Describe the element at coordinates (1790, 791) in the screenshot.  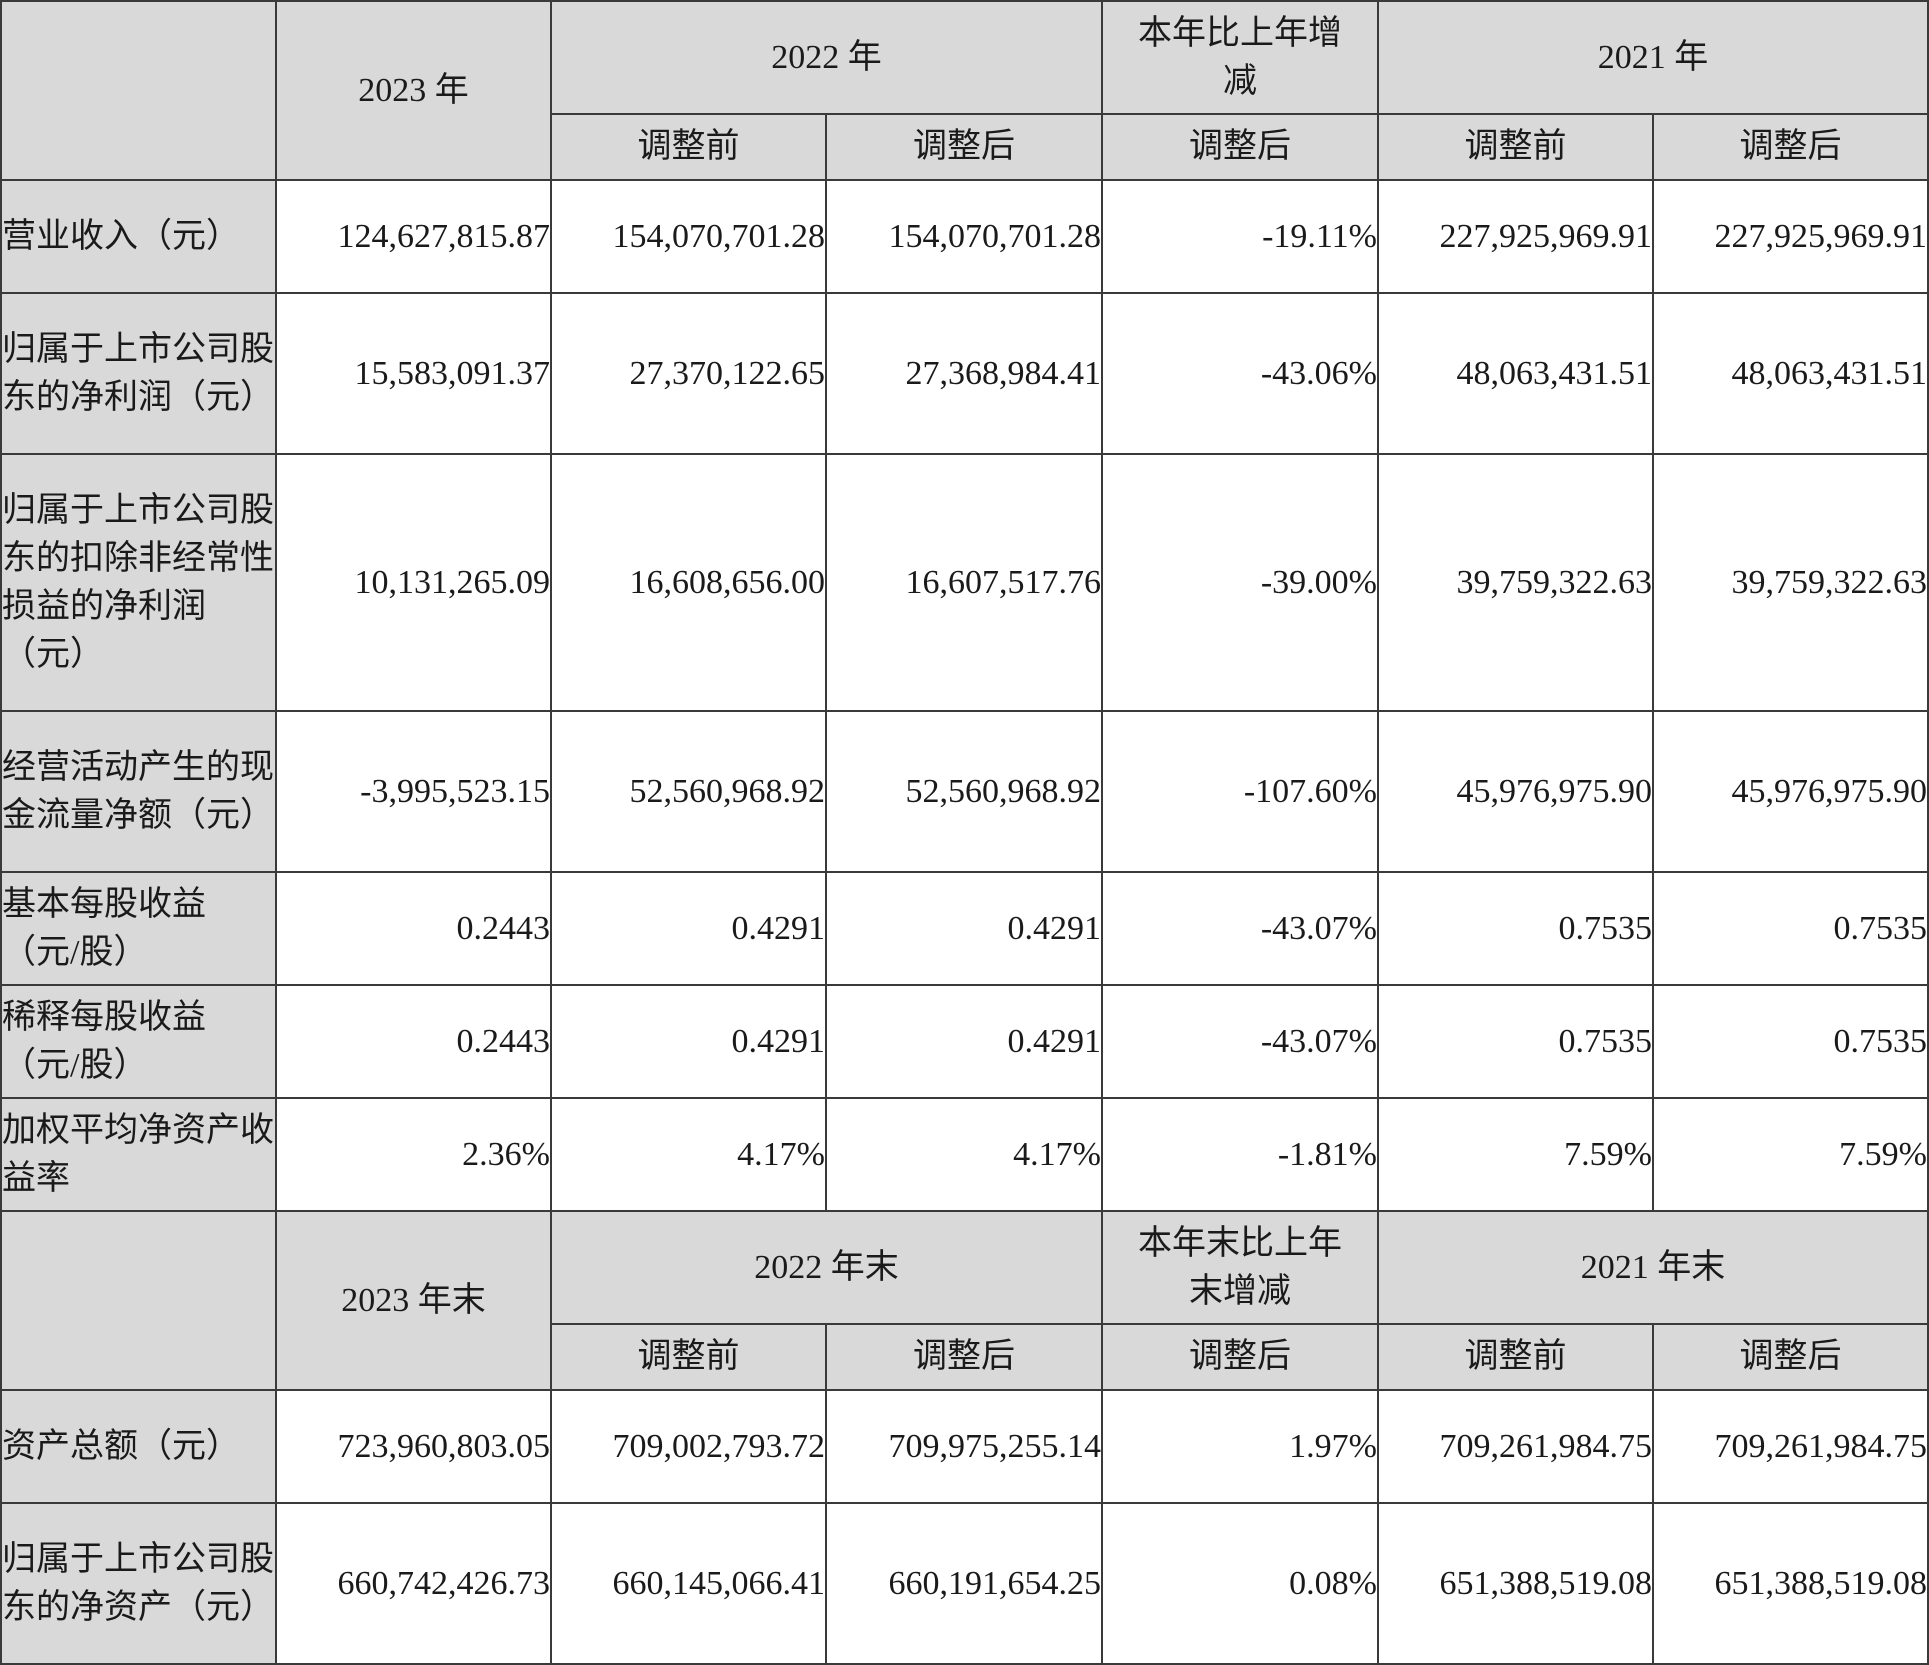
I see `value-2021-after: 45,976,975.90` at that location.